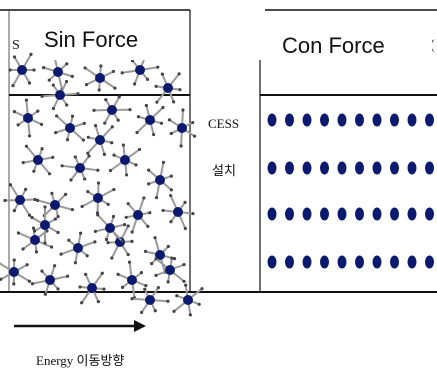  What do you see at coordinates (98, 41) in the screenshot?
I see `sin-force-label: Sin Force` at bounding box center [98, 41].